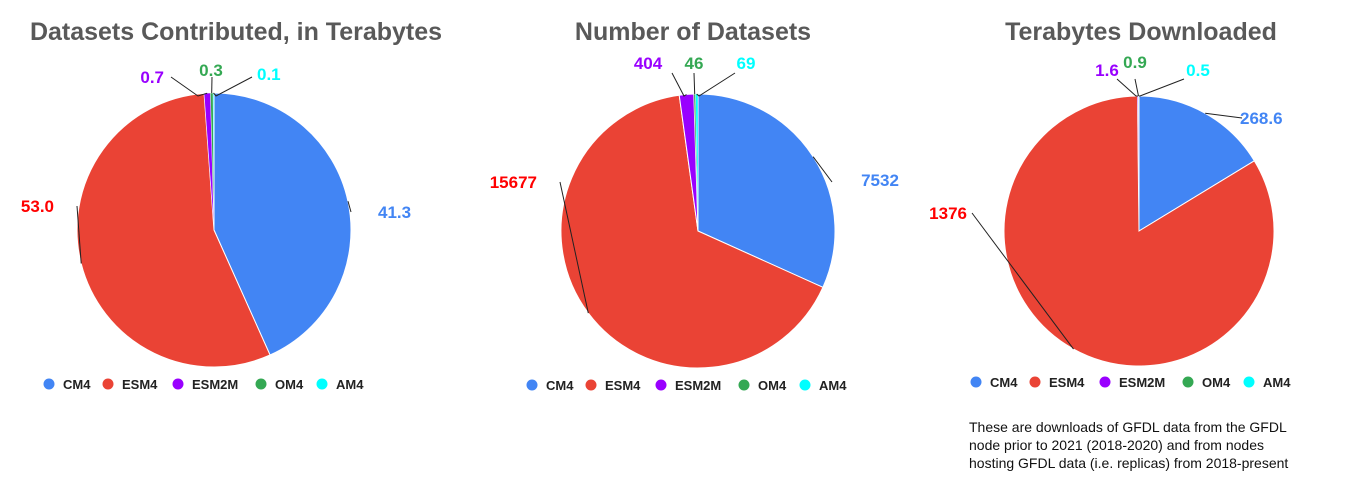 This screenshot has width=1366, height=488. Describe the element at coordinates (1198, 70) in the screenshot. I see `value-label-am4: 0.5` at that location.